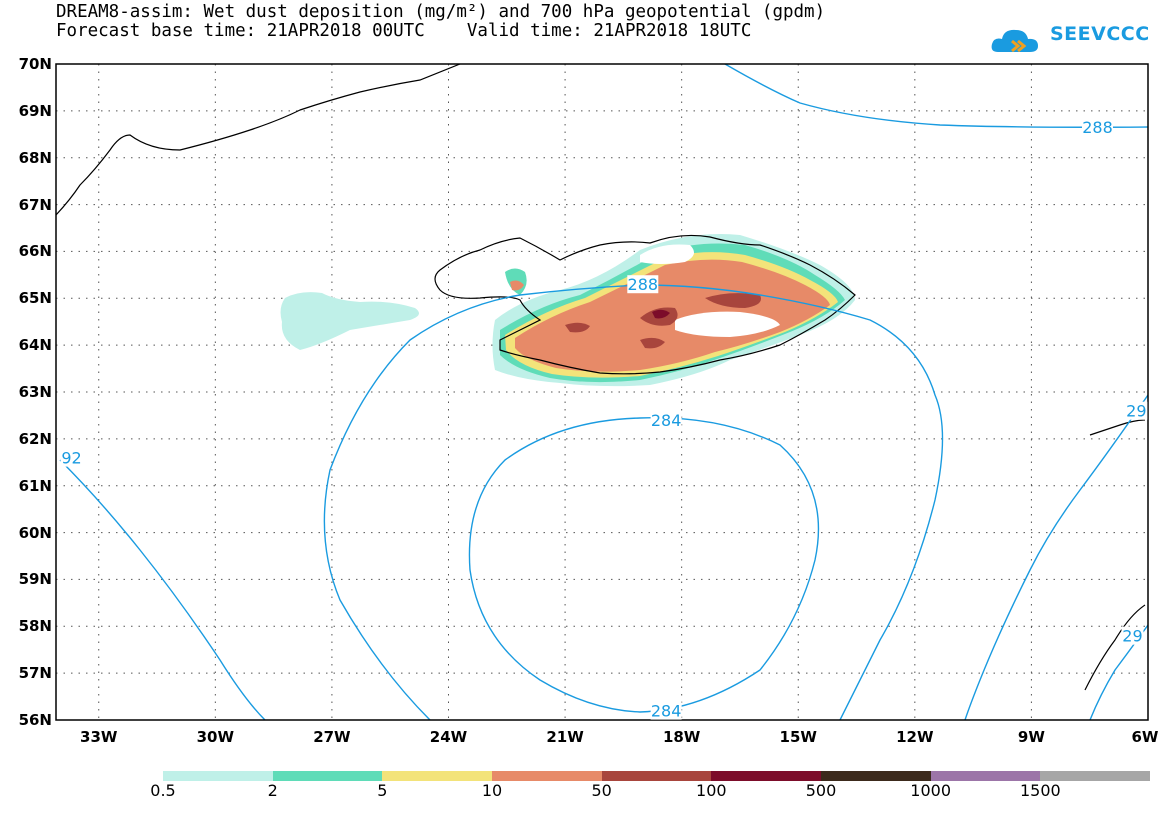  What do you see at coordinates (915, 737) in the screenshot?
I see `longitude-label: 12W` at bounding box center [915, 737].